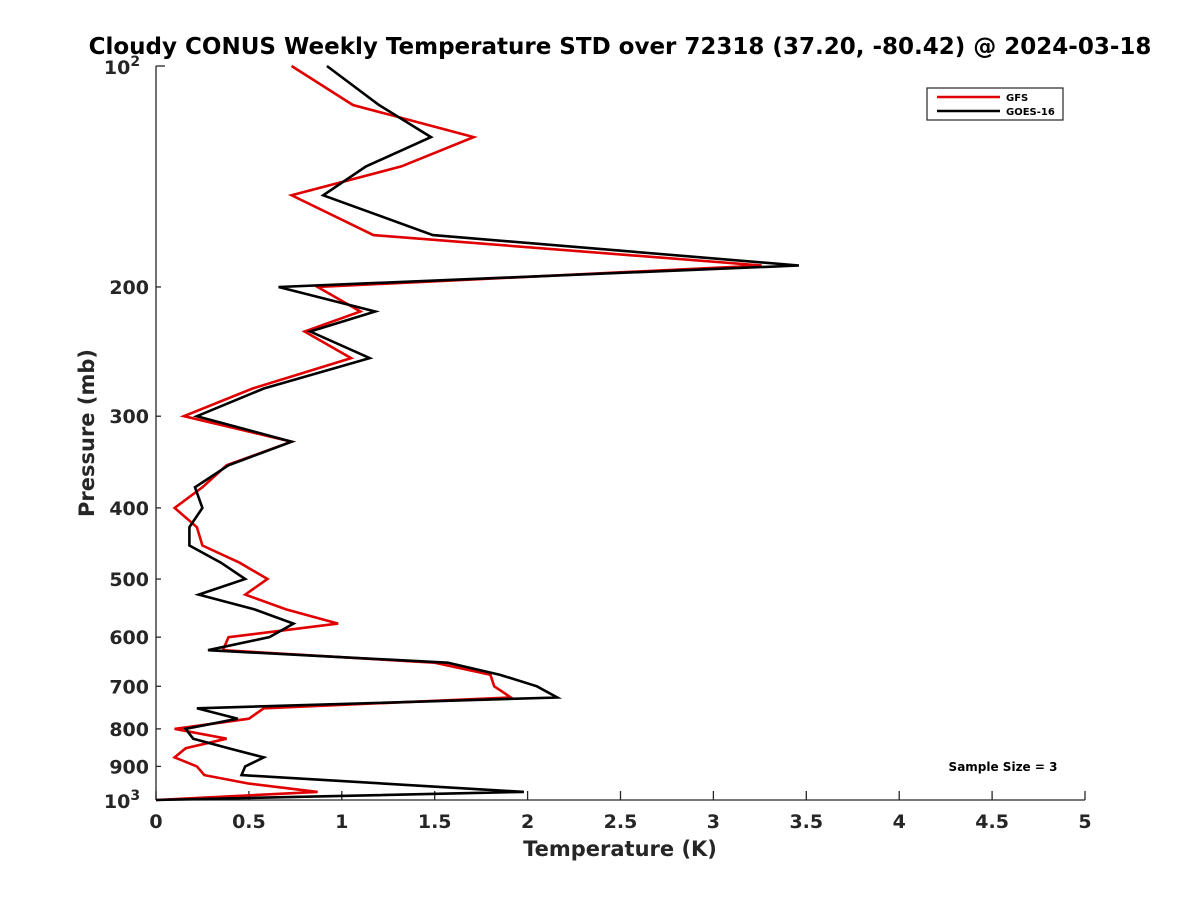  What do you see at coordinates (806, 822) in the screenshot?
I see `x-tick-label: 3.5` at bounding box center [806, 822].